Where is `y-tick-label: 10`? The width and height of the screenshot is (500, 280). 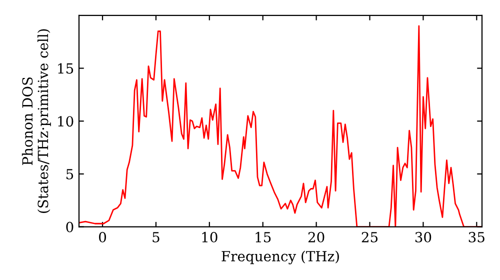
y-tick-label: 10 is located at coordinates (66, 121).